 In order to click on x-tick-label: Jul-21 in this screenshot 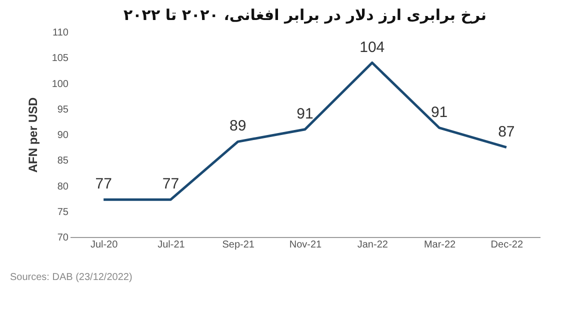, I will do `click(172, 245)`.